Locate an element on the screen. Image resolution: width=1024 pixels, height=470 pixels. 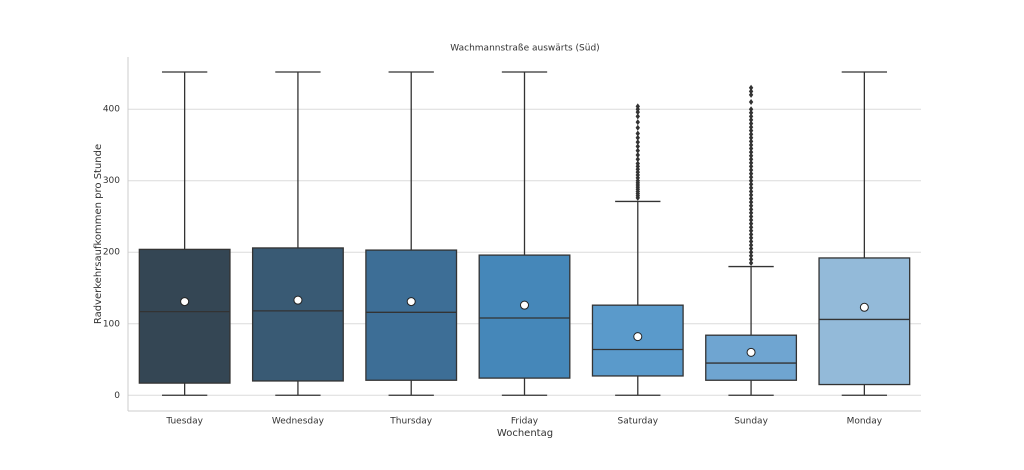
y-tick-label: 100 is located at coordinates (111, 324).